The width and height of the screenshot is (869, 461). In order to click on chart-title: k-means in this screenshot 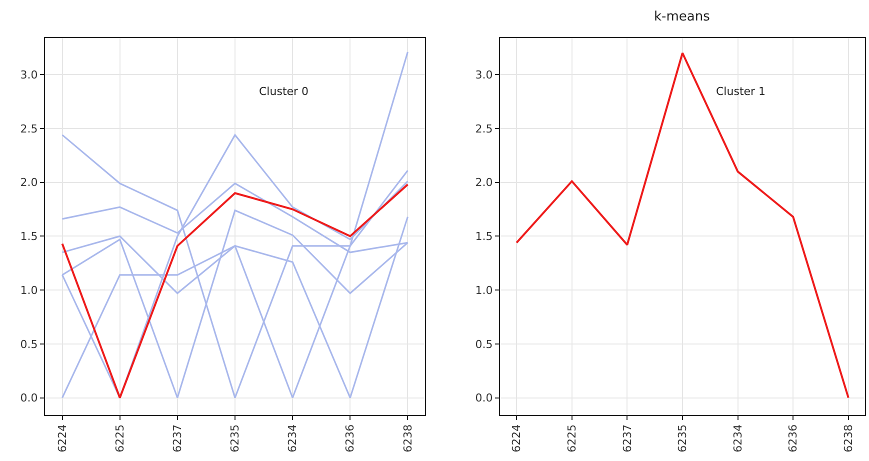, I will do `click(682, 17)`.